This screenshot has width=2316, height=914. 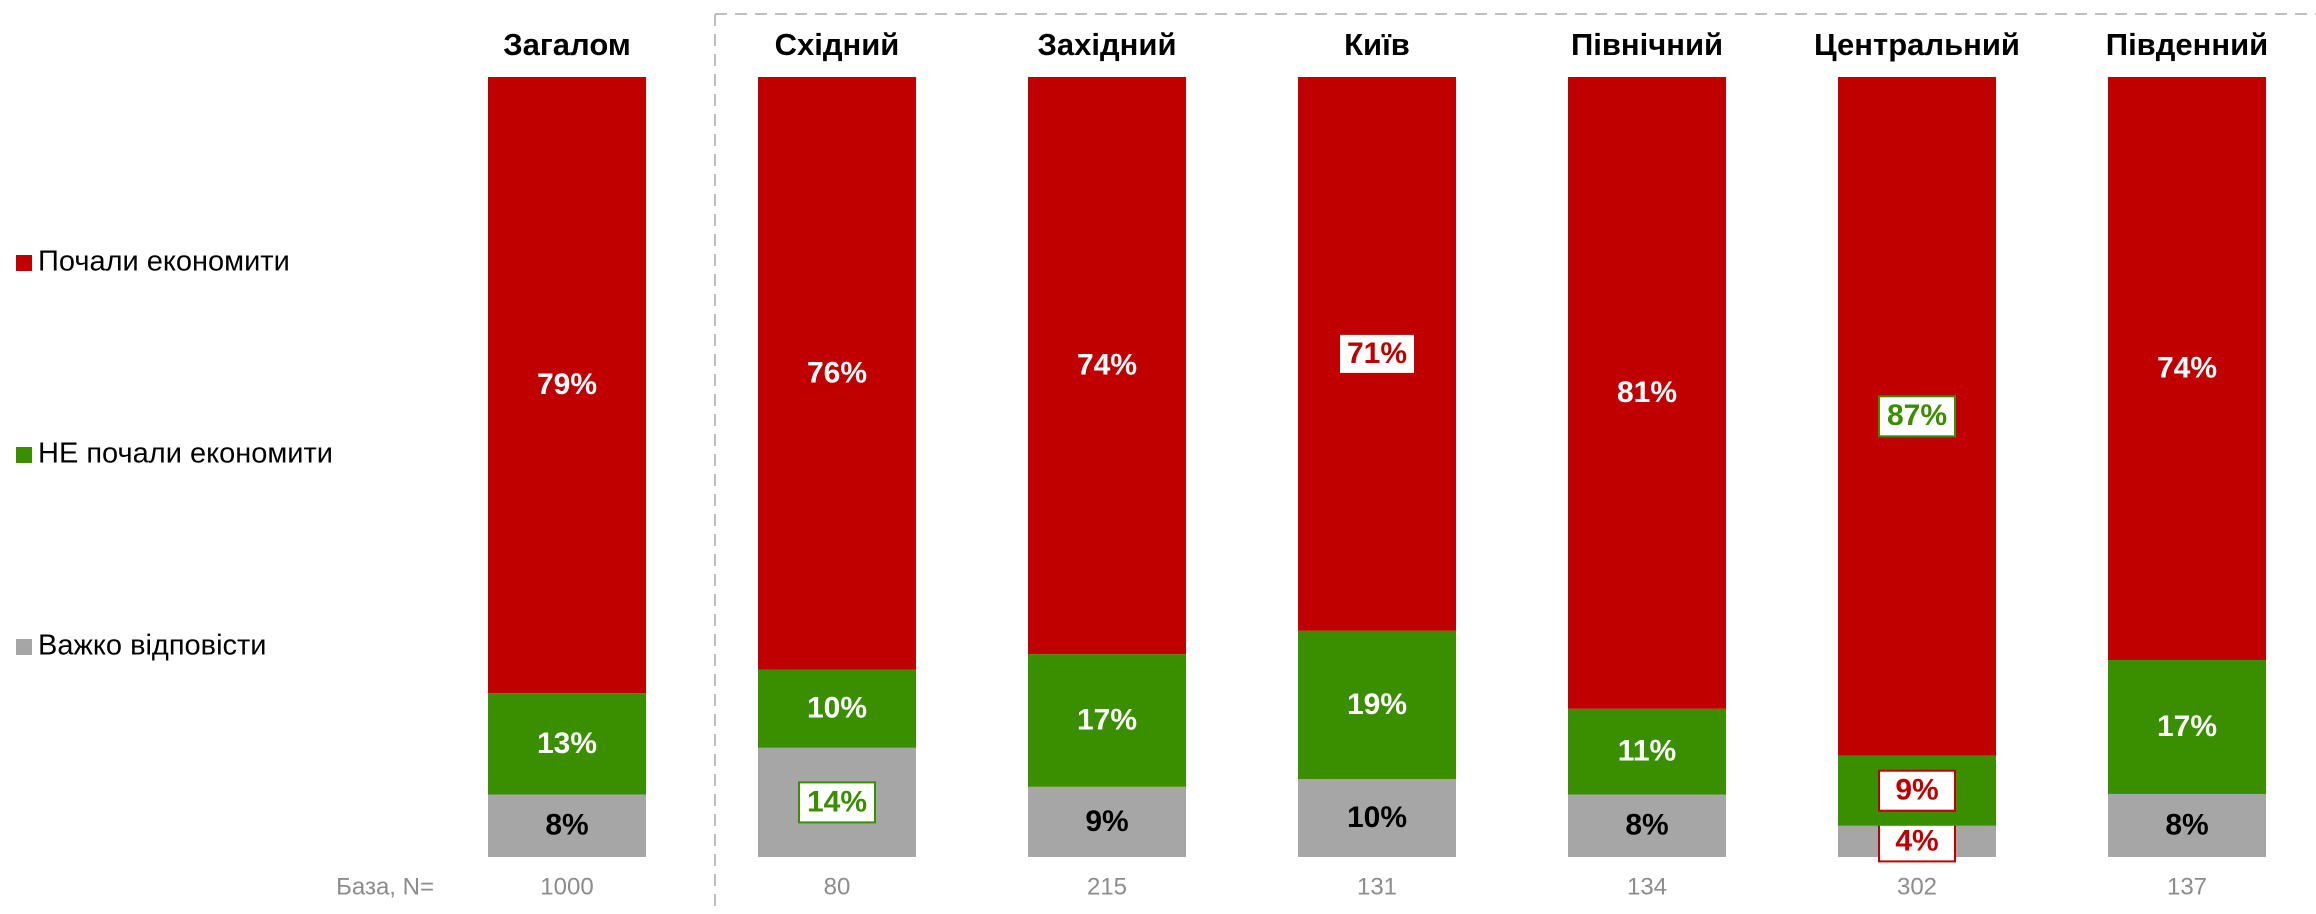 I want to click on value-label: 87%, so click(x=1917, y=415).